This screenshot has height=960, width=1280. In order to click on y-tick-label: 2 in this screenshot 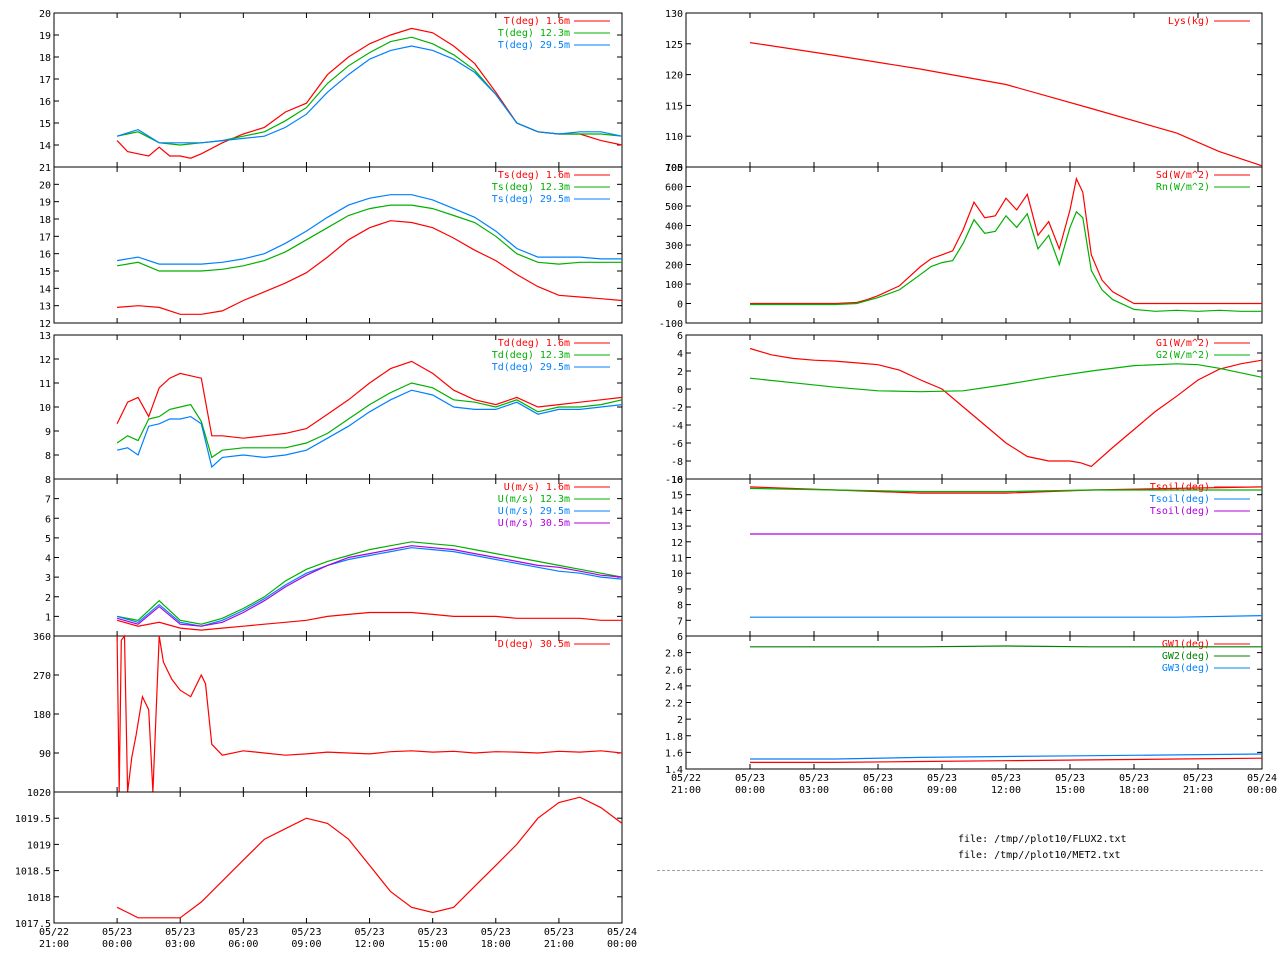, I will do `click(680, 372)`.